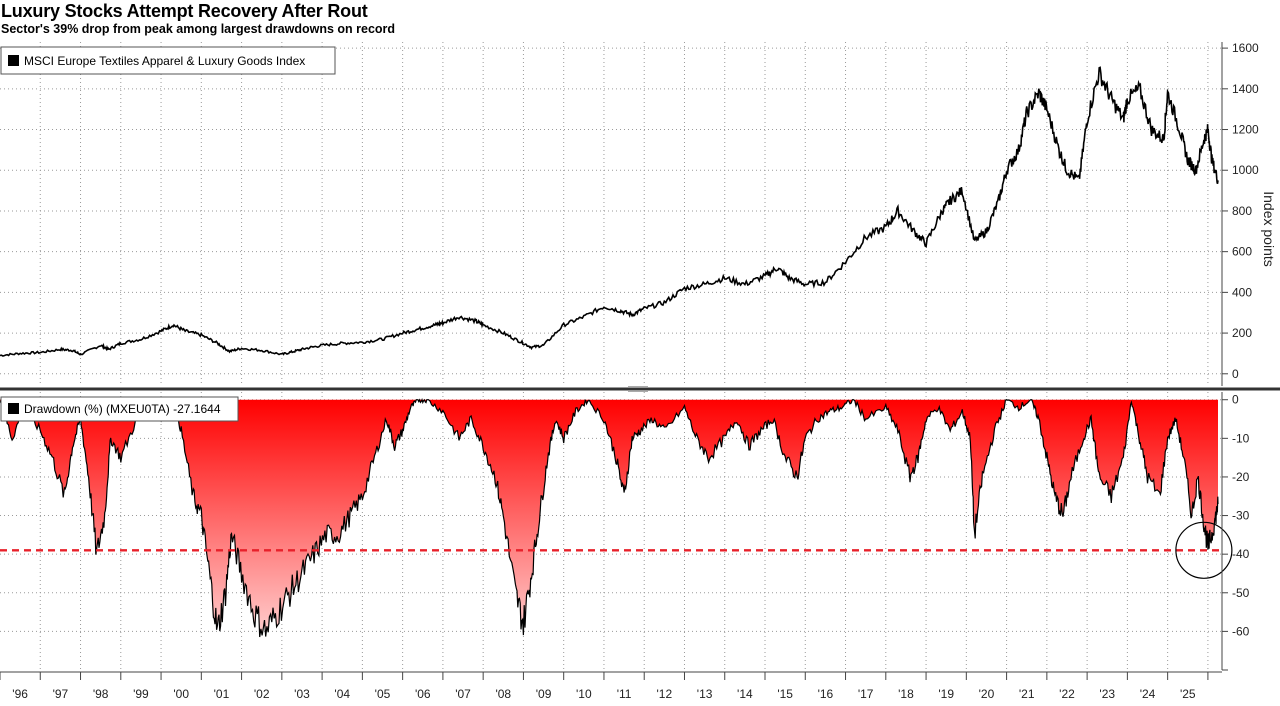  Describe the element at coordinates (20, 694) in the screenshot. I see `x-tick-label-'96: '96` at that location.